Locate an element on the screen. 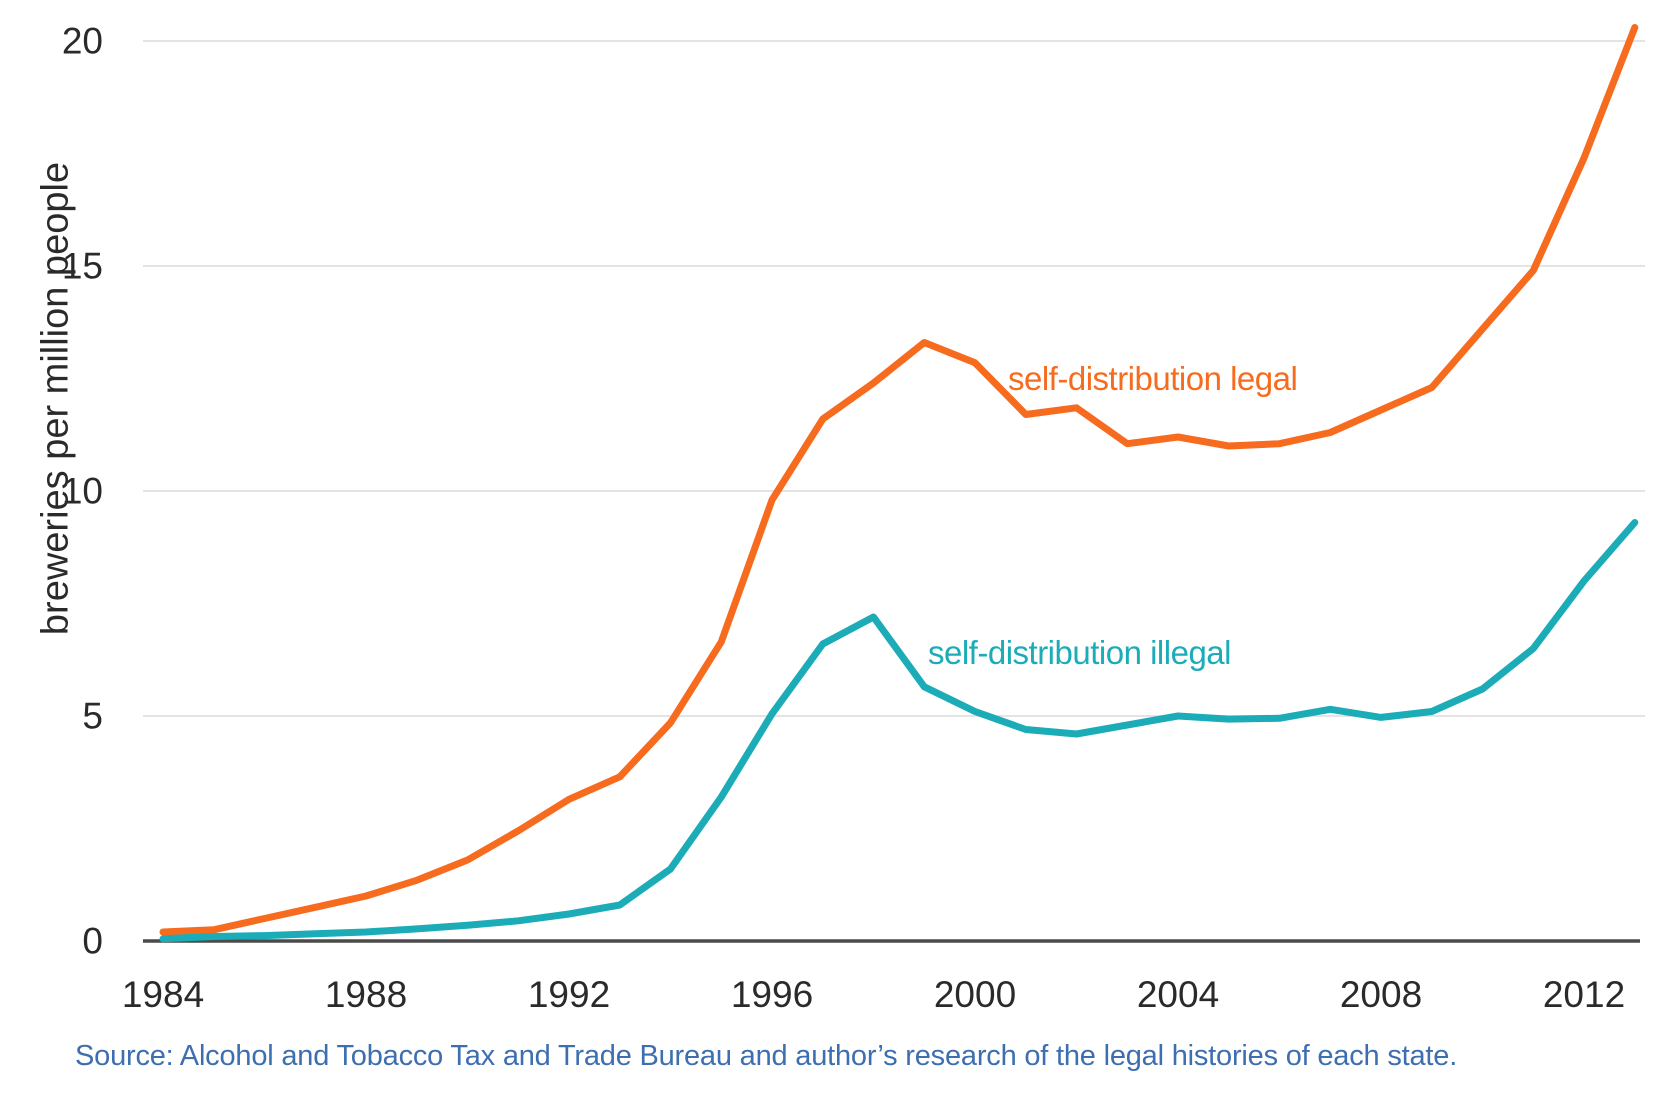  x-tick-label-2012: 2012 is located at coordinates (1584, 994).